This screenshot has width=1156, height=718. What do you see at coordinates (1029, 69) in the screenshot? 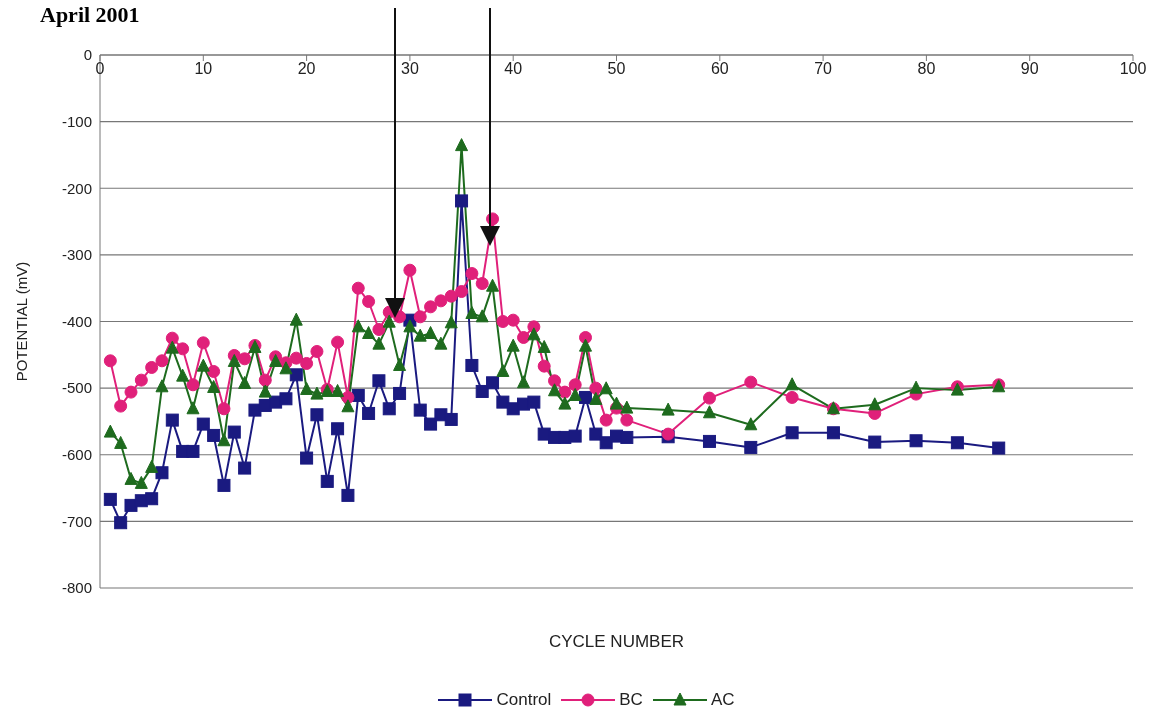
I see `x-tick-label: 90` at bounding box center [1029, 69].